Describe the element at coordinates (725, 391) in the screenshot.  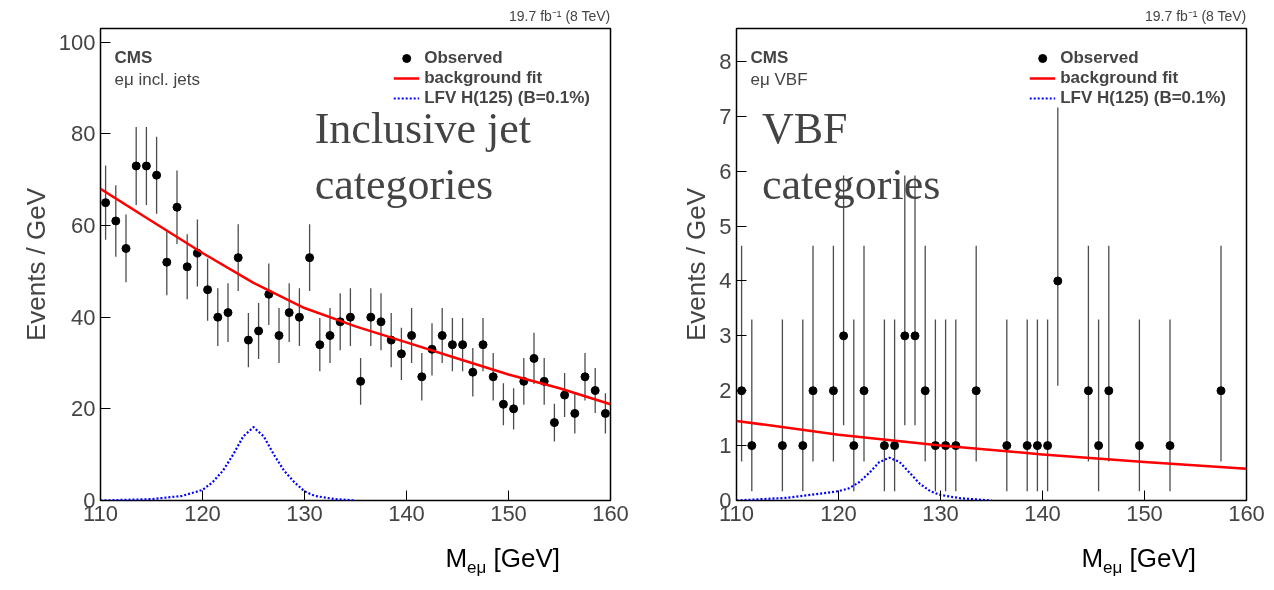
I see `y-tick-label: 2` at that location.